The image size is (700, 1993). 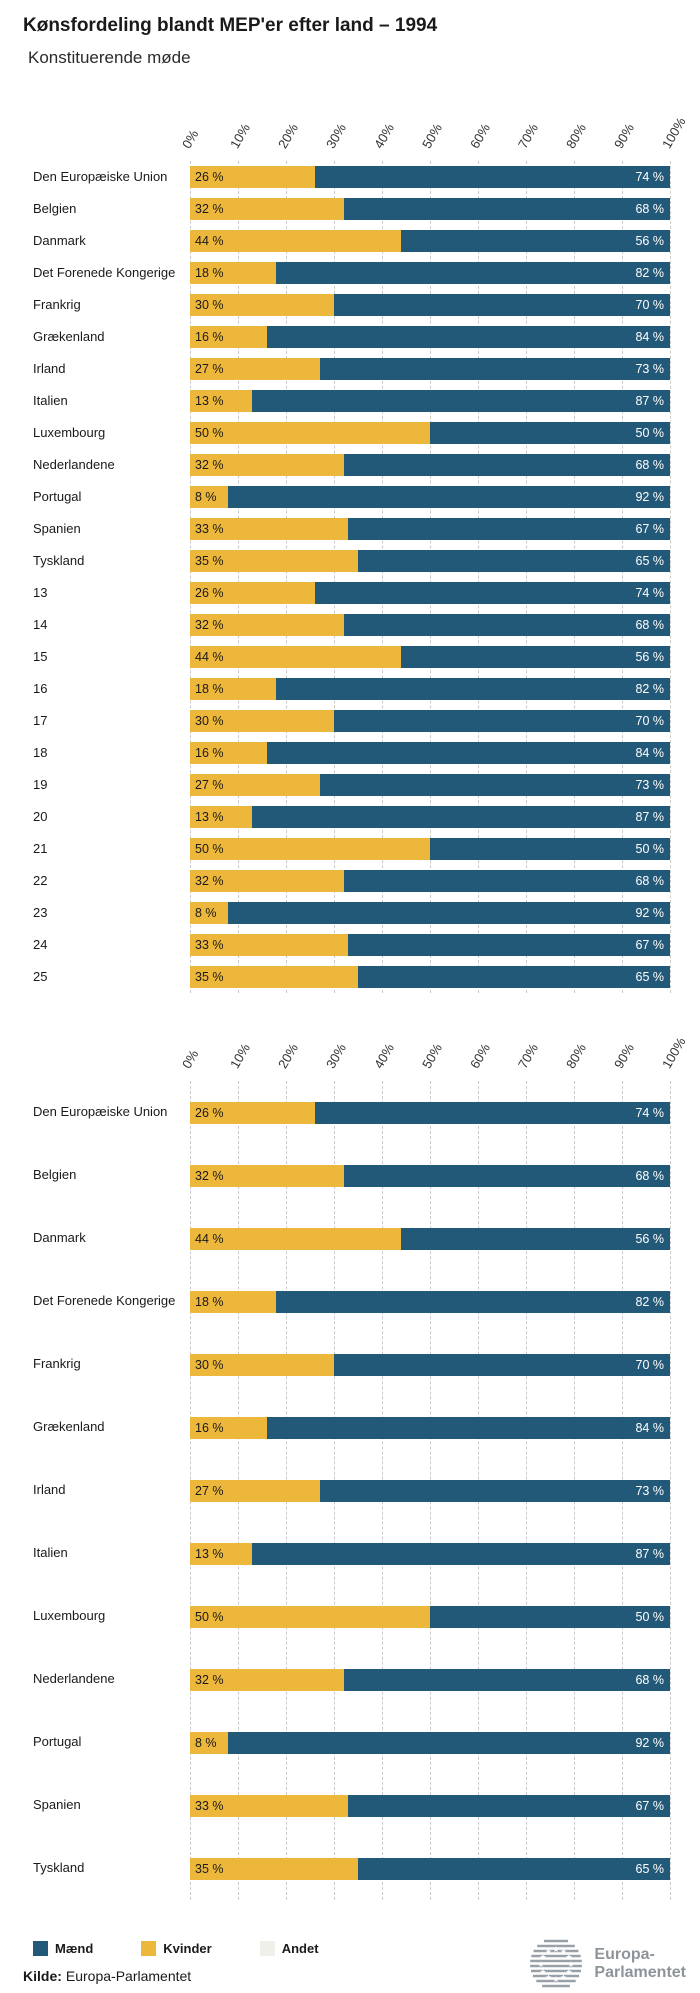 I want to click on stacked-bar: 16 % 84 %, so click(x=430, y=1427).